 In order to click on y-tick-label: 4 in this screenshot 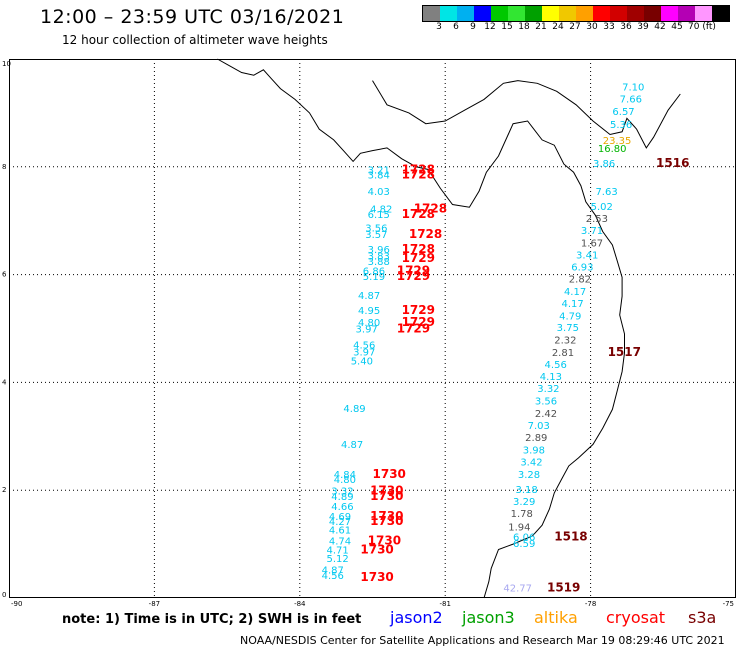, I will do `click(4, 382)`.